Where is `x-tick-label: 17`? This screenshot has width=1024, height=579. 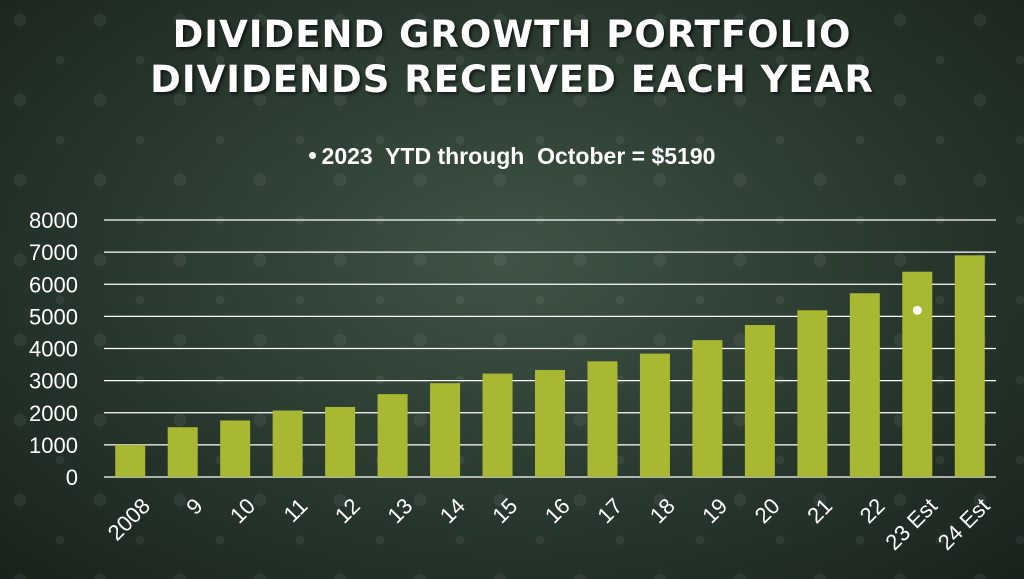
x-tick-label: 17 is located at coordinates (609, 510).